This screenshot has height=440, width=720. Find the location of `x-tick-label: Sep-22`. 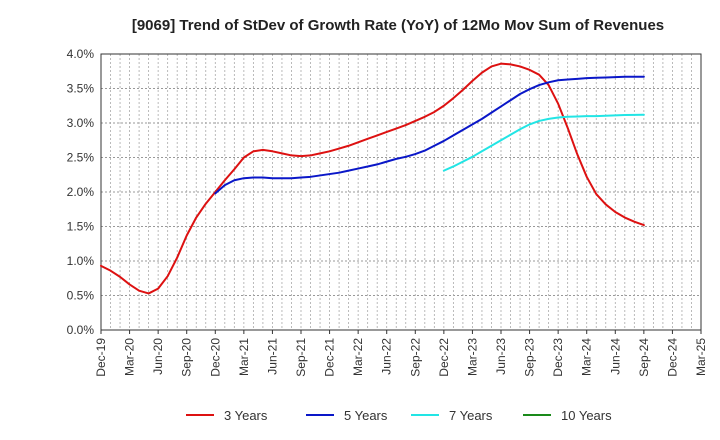

x-tick-label: Sep-22 is located at coordinates (415, 357).